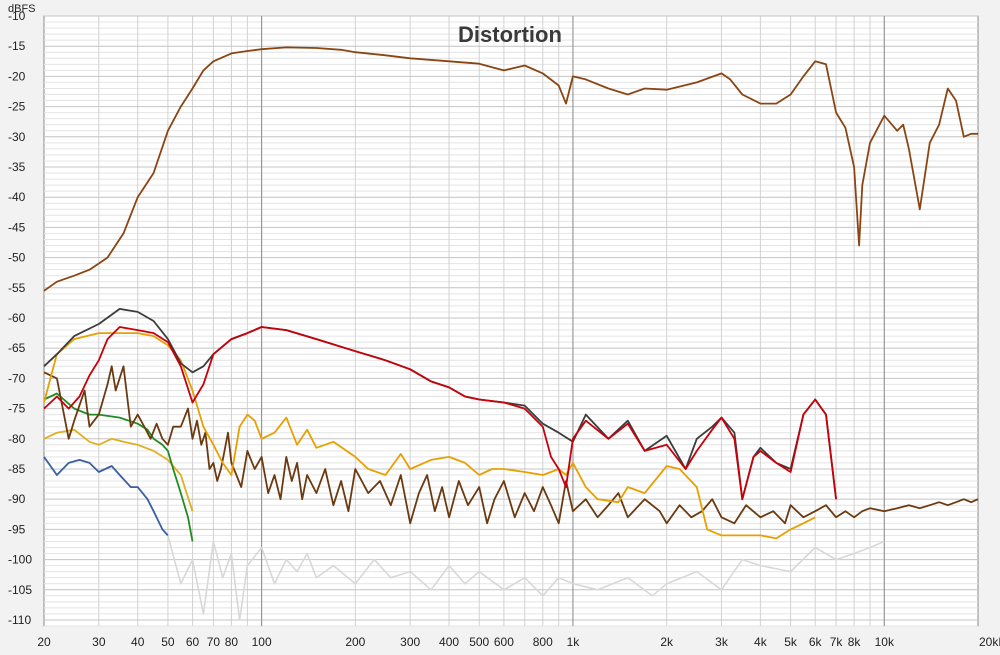 Image resolution: width=1000 pixels, height=655 pixels. I want to click on x-tick-label: 600, so click(504, 642).